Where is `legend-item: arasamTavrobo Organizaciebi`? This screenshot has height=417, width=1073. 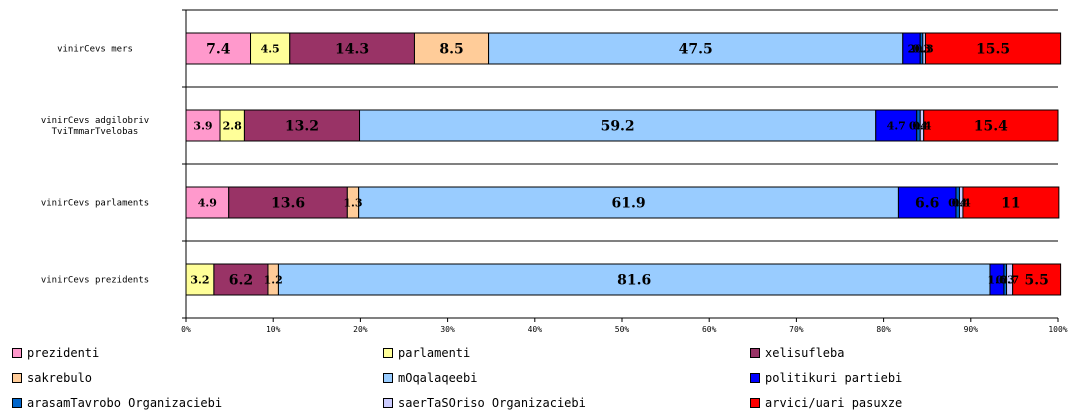
legend-item: arasamTavrobo Organizaciebi is located at coordinates (117, 403).